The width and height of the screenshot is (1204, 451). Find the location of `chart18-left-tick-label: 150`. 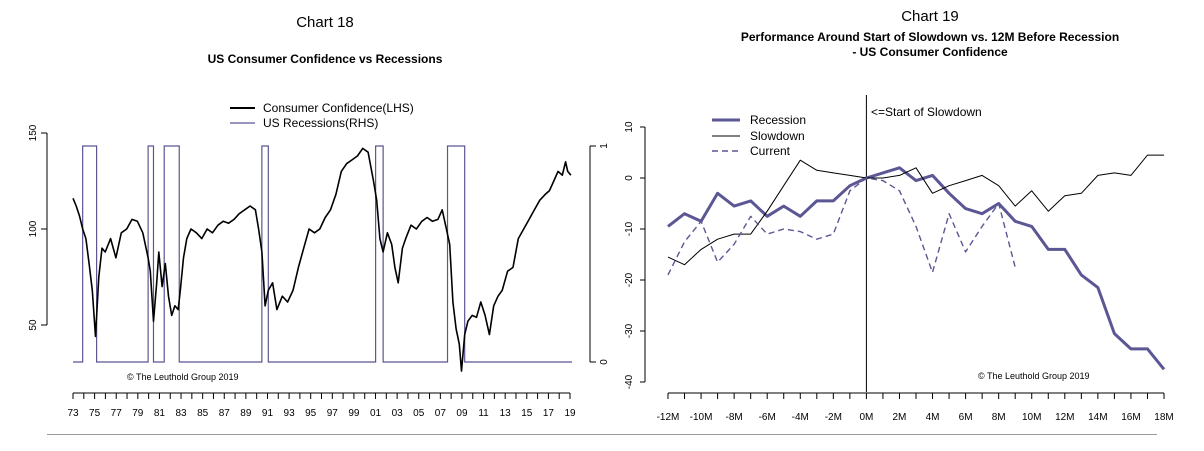

chart18-left-tick-label: 150 is located at coordinates (33, 132).